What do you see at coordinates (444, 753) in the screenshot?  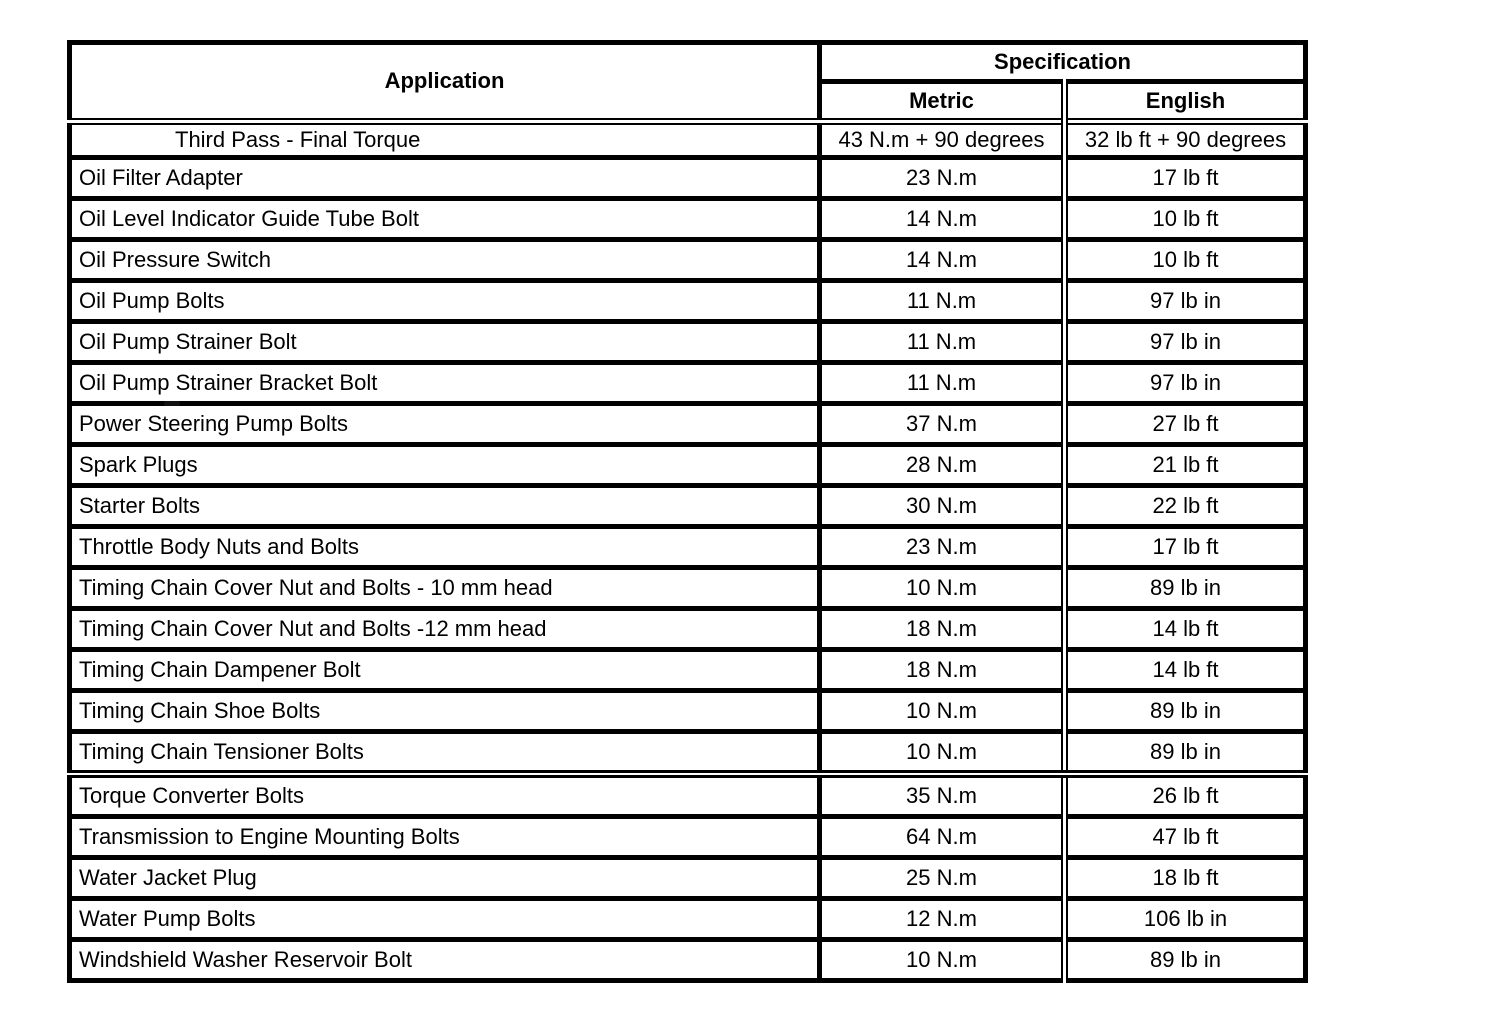 I see `application-cell: Timing Chain Tensioner Bolts` at bounding box center [444, 753].